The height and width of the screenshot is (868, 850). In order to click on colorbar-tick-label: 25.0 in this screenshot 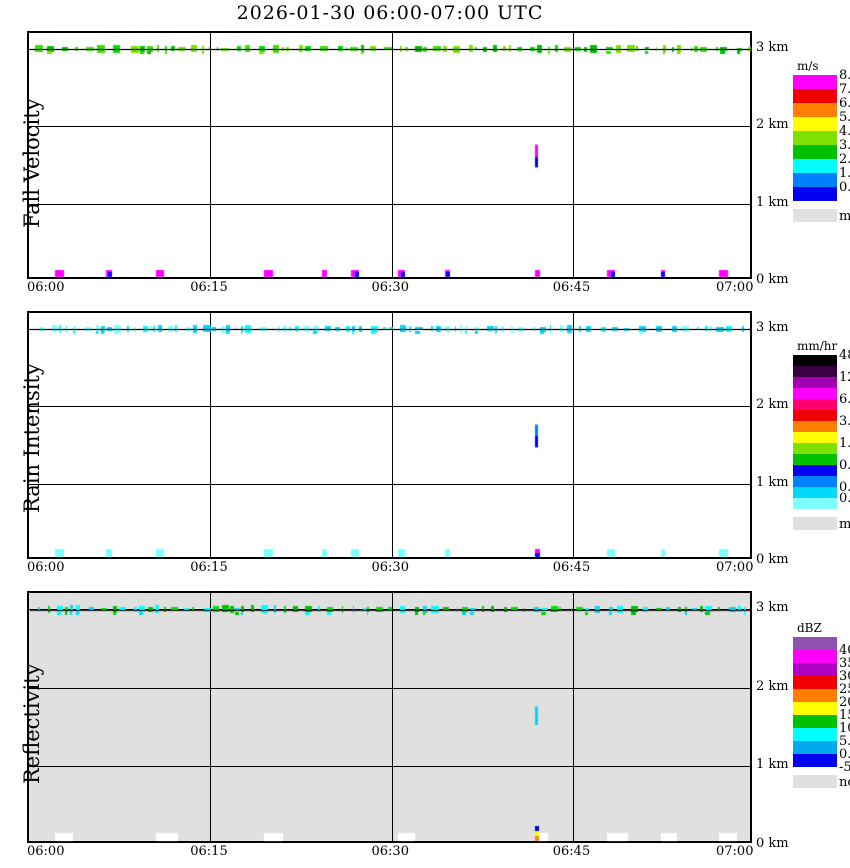, I will do `click(844, 689)`.